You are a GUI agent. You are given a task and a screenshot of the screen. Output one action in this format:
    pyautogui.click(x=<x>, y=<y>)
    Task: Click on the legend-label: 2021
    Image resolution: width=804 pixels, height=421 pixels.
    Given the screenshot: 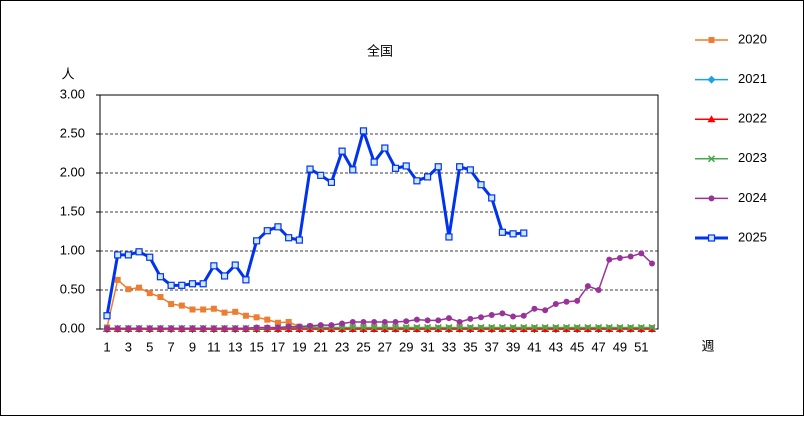 What is the action you would take?
    pyautogui.click(x=752, y=78)
    